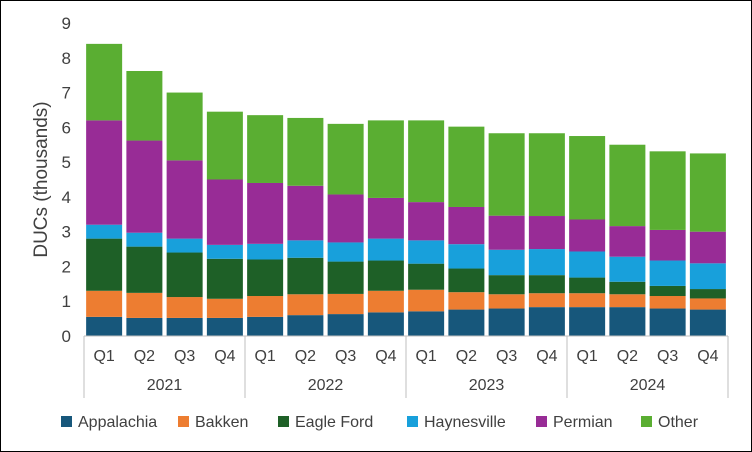  What do you see at coordinates (345, 356) in the screenshot?
I see `x-tick-label-7: Q3` at bounding box center [345, 356].